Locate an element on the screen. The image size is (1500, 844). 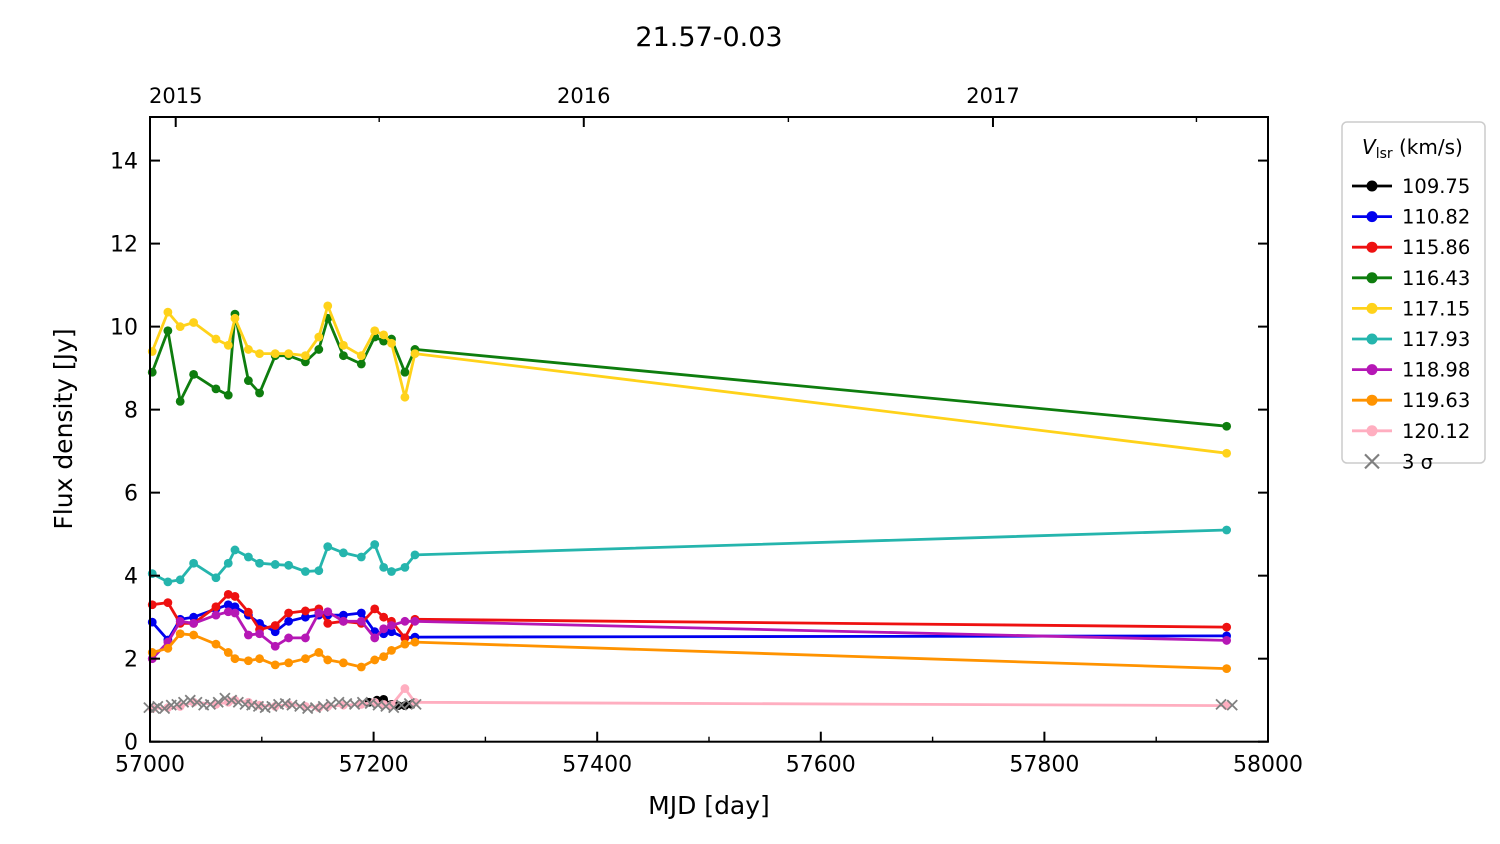
legend-entry-117.93: 117.93 is located at coordinates (1411, 339).